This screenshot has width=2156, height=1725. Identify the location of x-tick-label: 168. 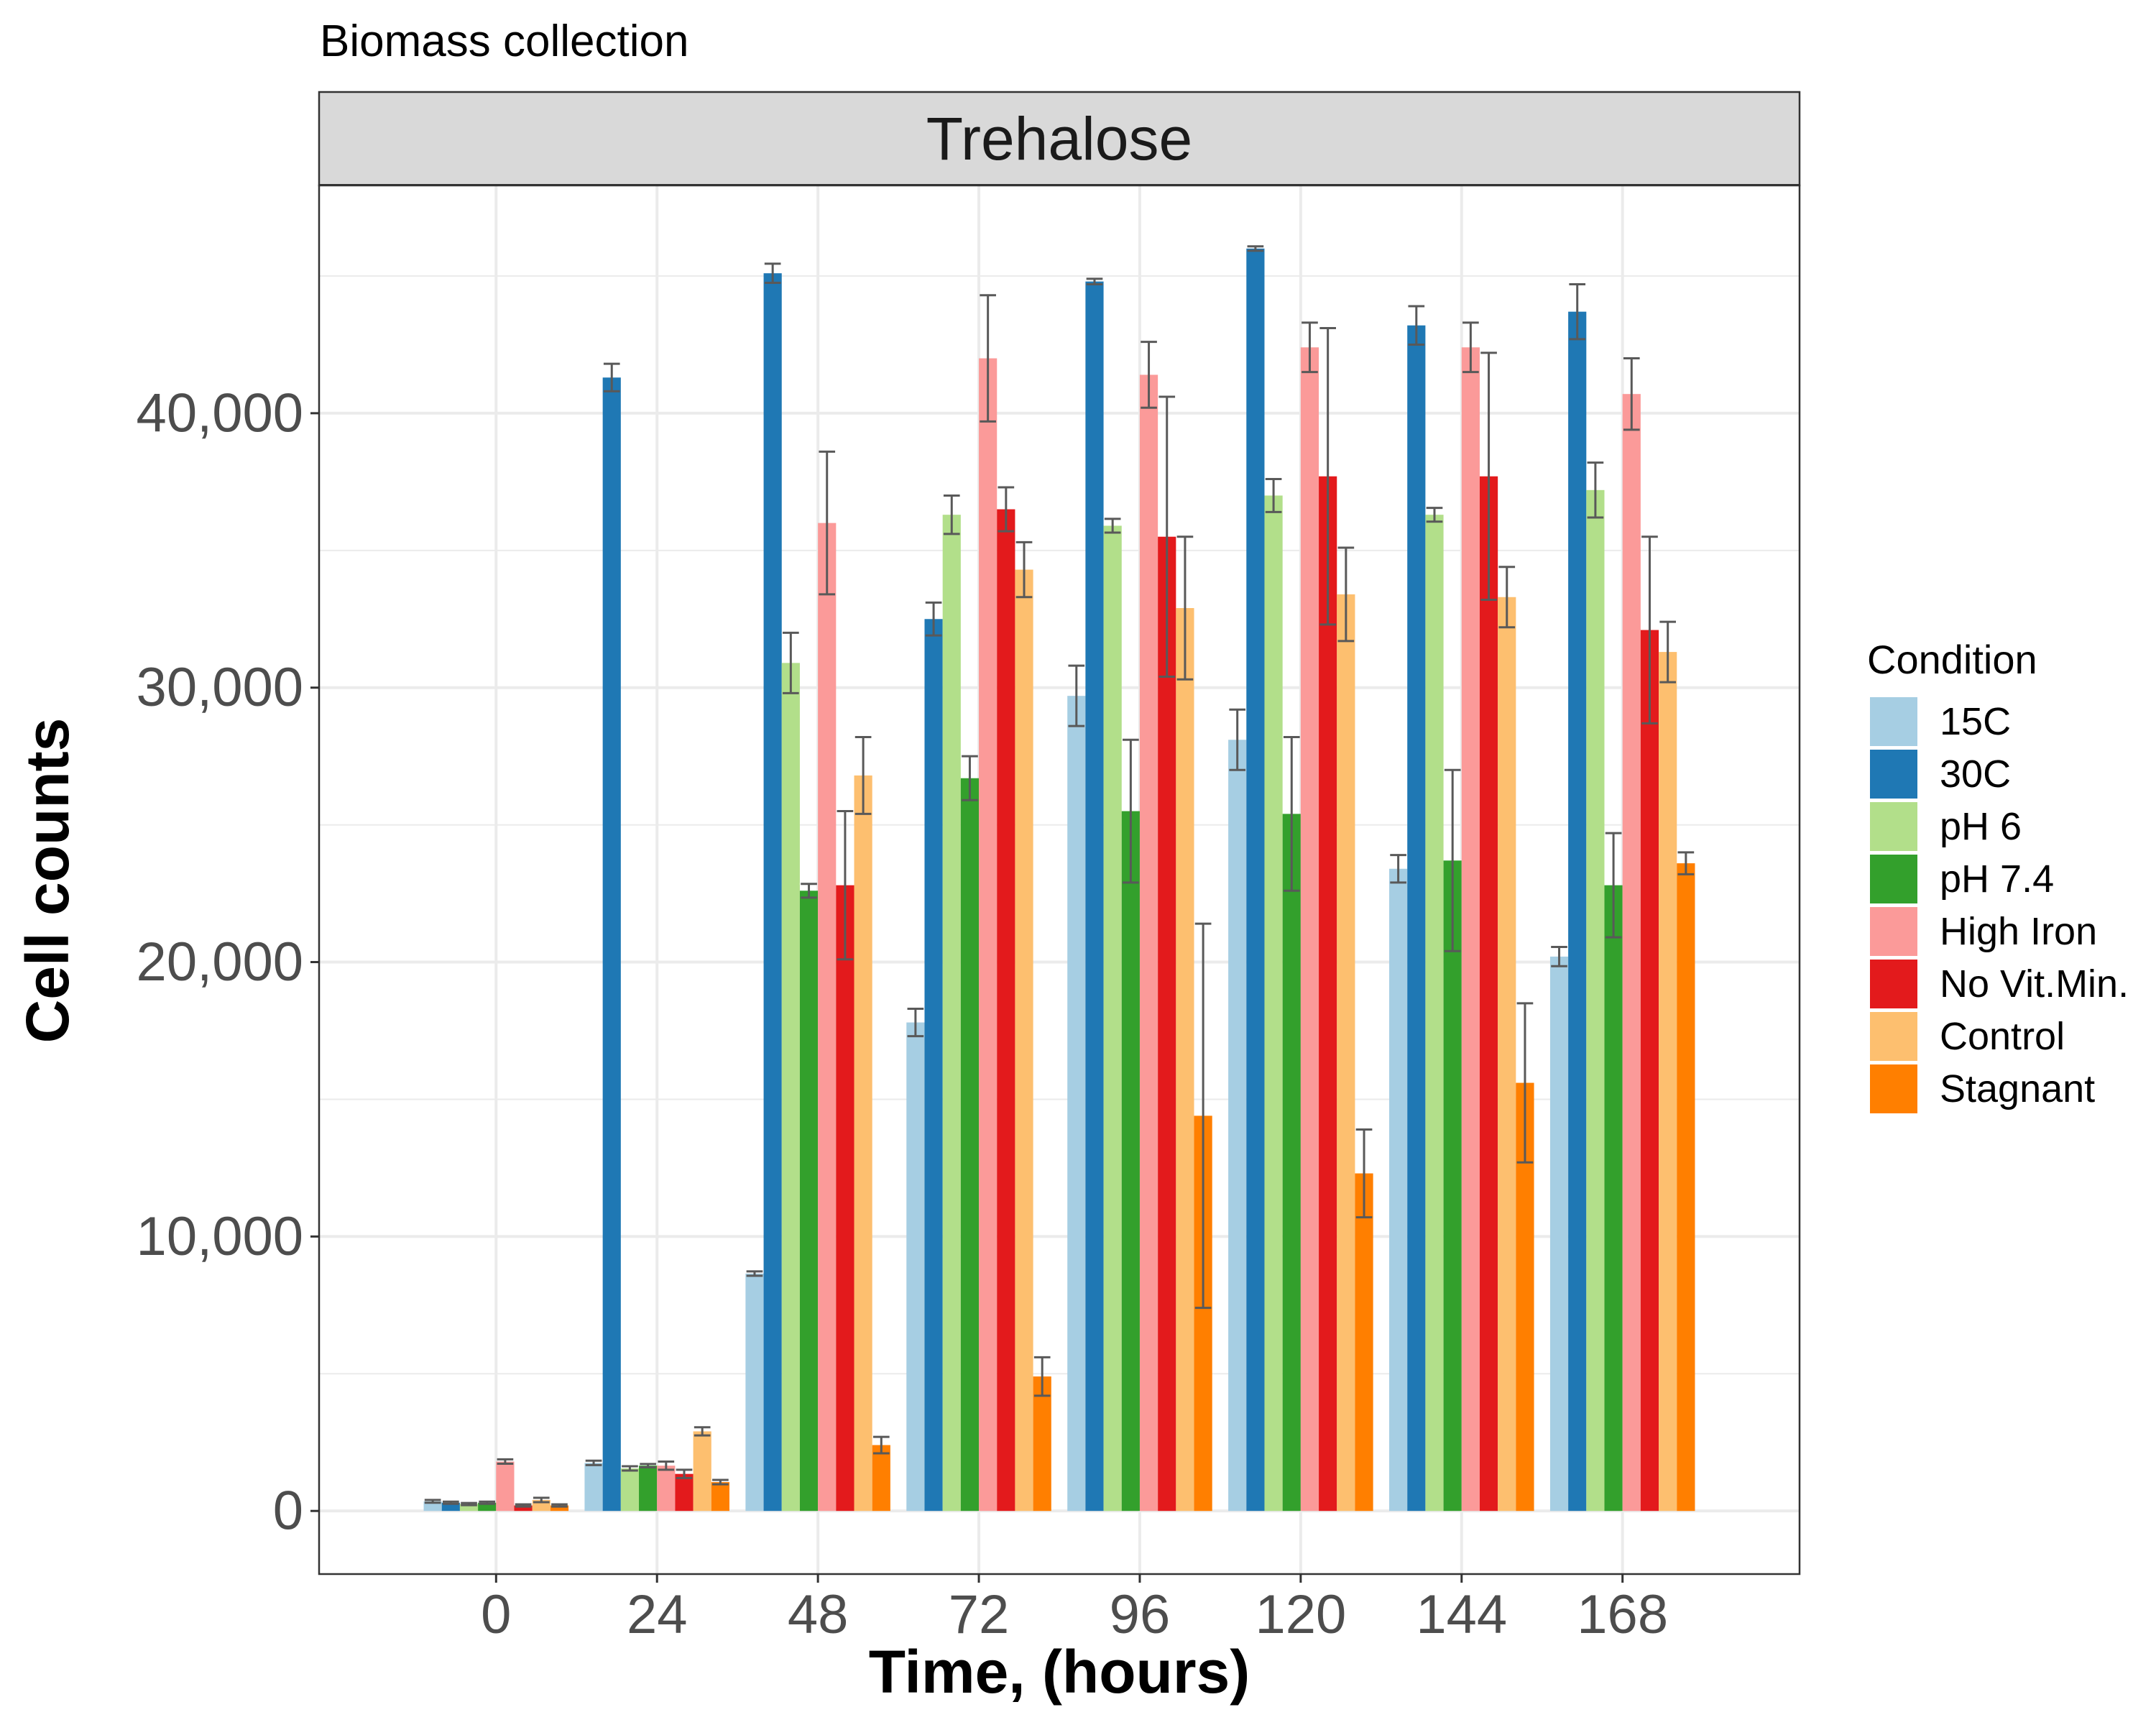
(1623, 1614).